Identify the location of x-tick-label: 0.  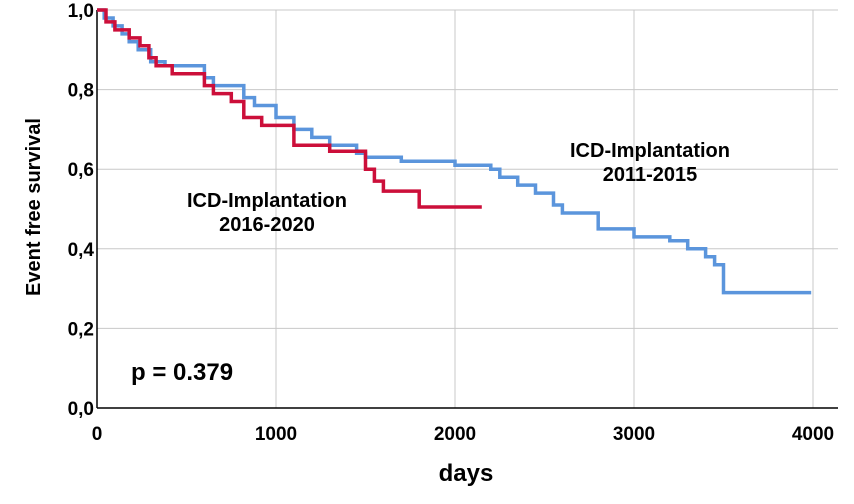
(97, 434).